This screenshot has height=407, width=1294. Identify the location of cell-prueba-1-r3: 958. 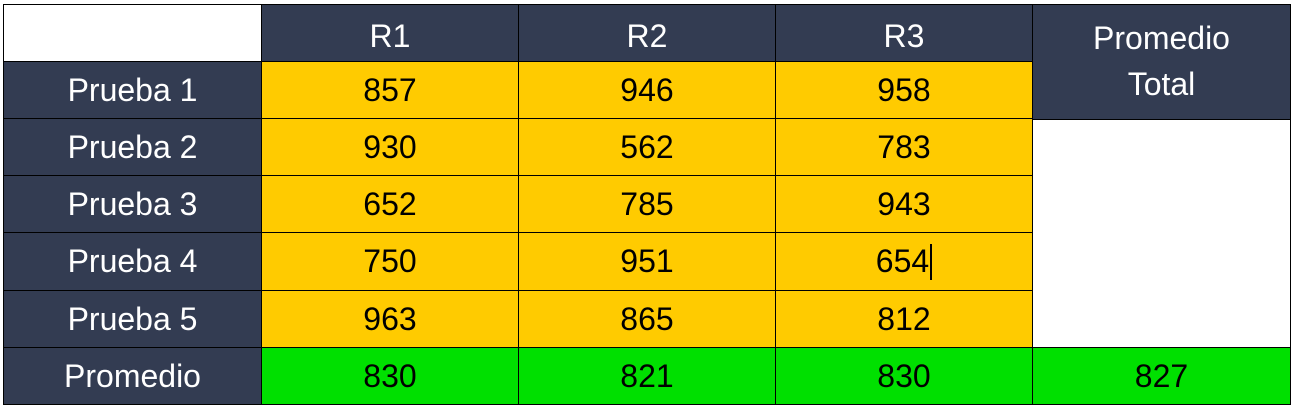
(904, 90).